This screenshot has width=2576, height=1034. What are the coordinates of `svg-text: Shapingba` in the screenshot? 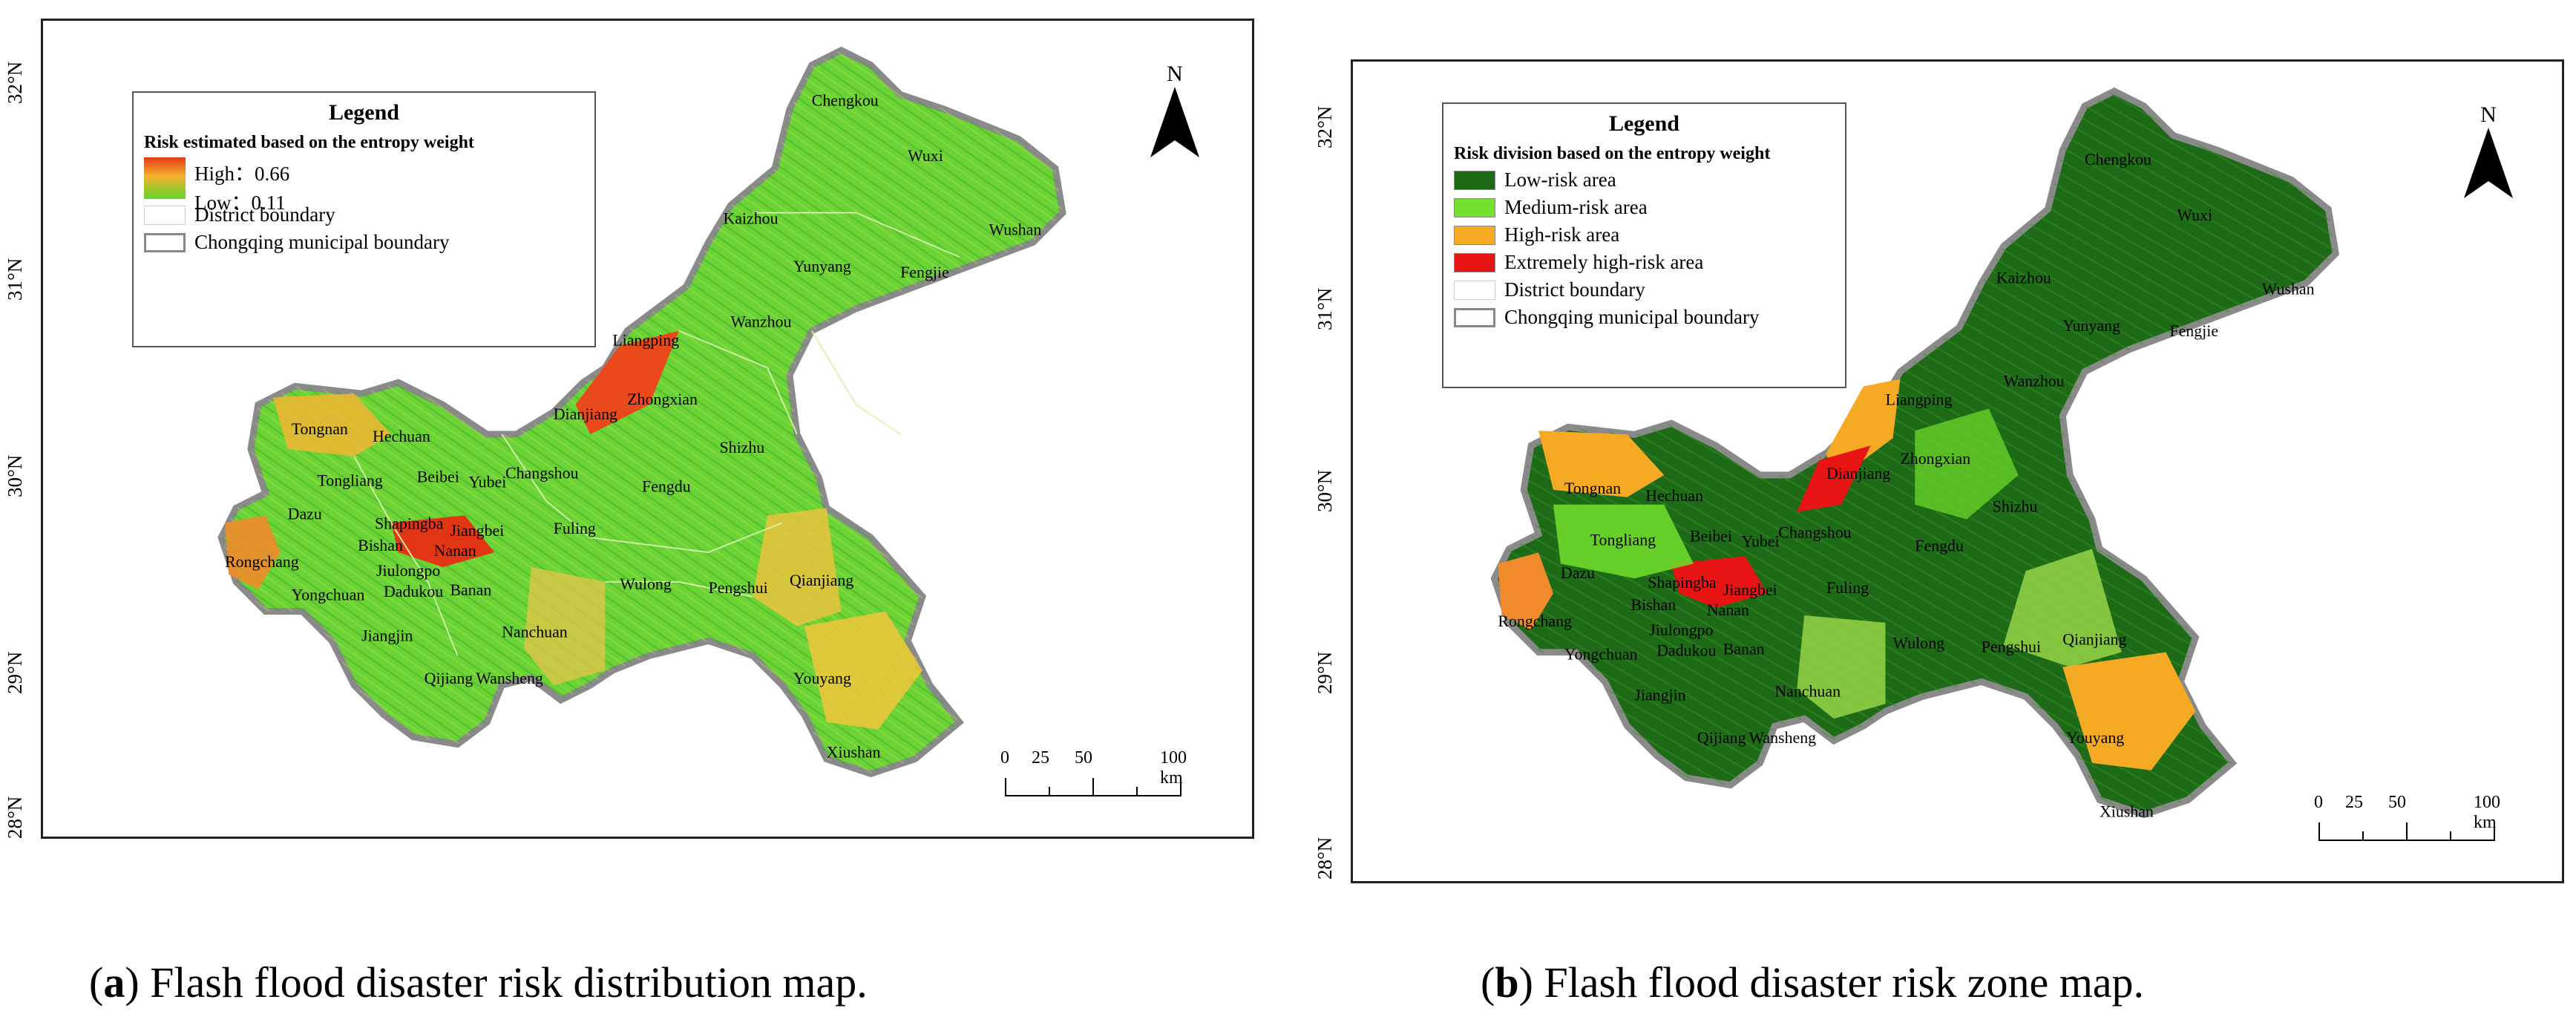 It's located at (1683, 583).